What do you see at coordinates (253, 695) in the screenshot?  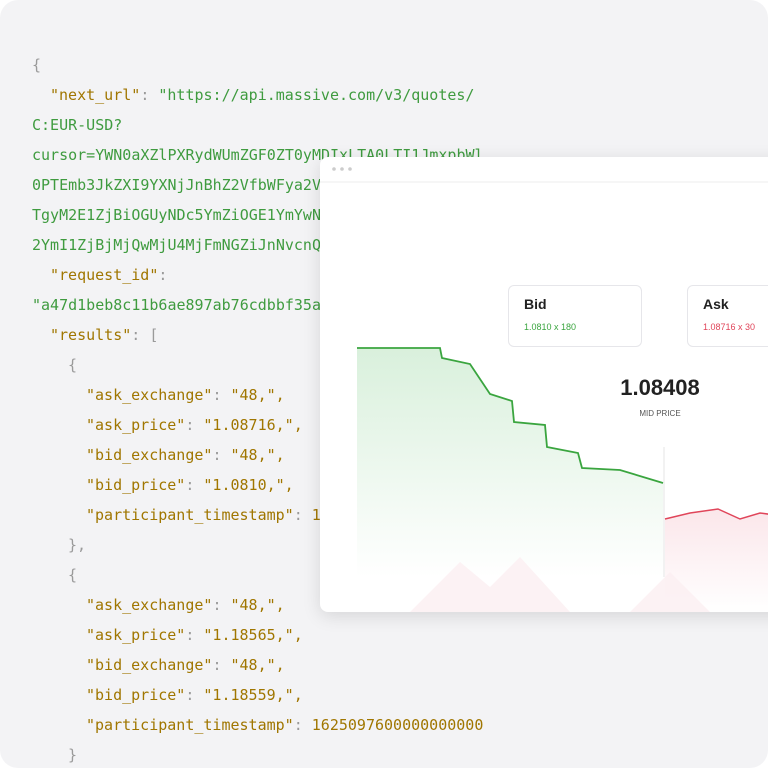 I see `value: "1.18559,",` at bounding box center [253, 695].